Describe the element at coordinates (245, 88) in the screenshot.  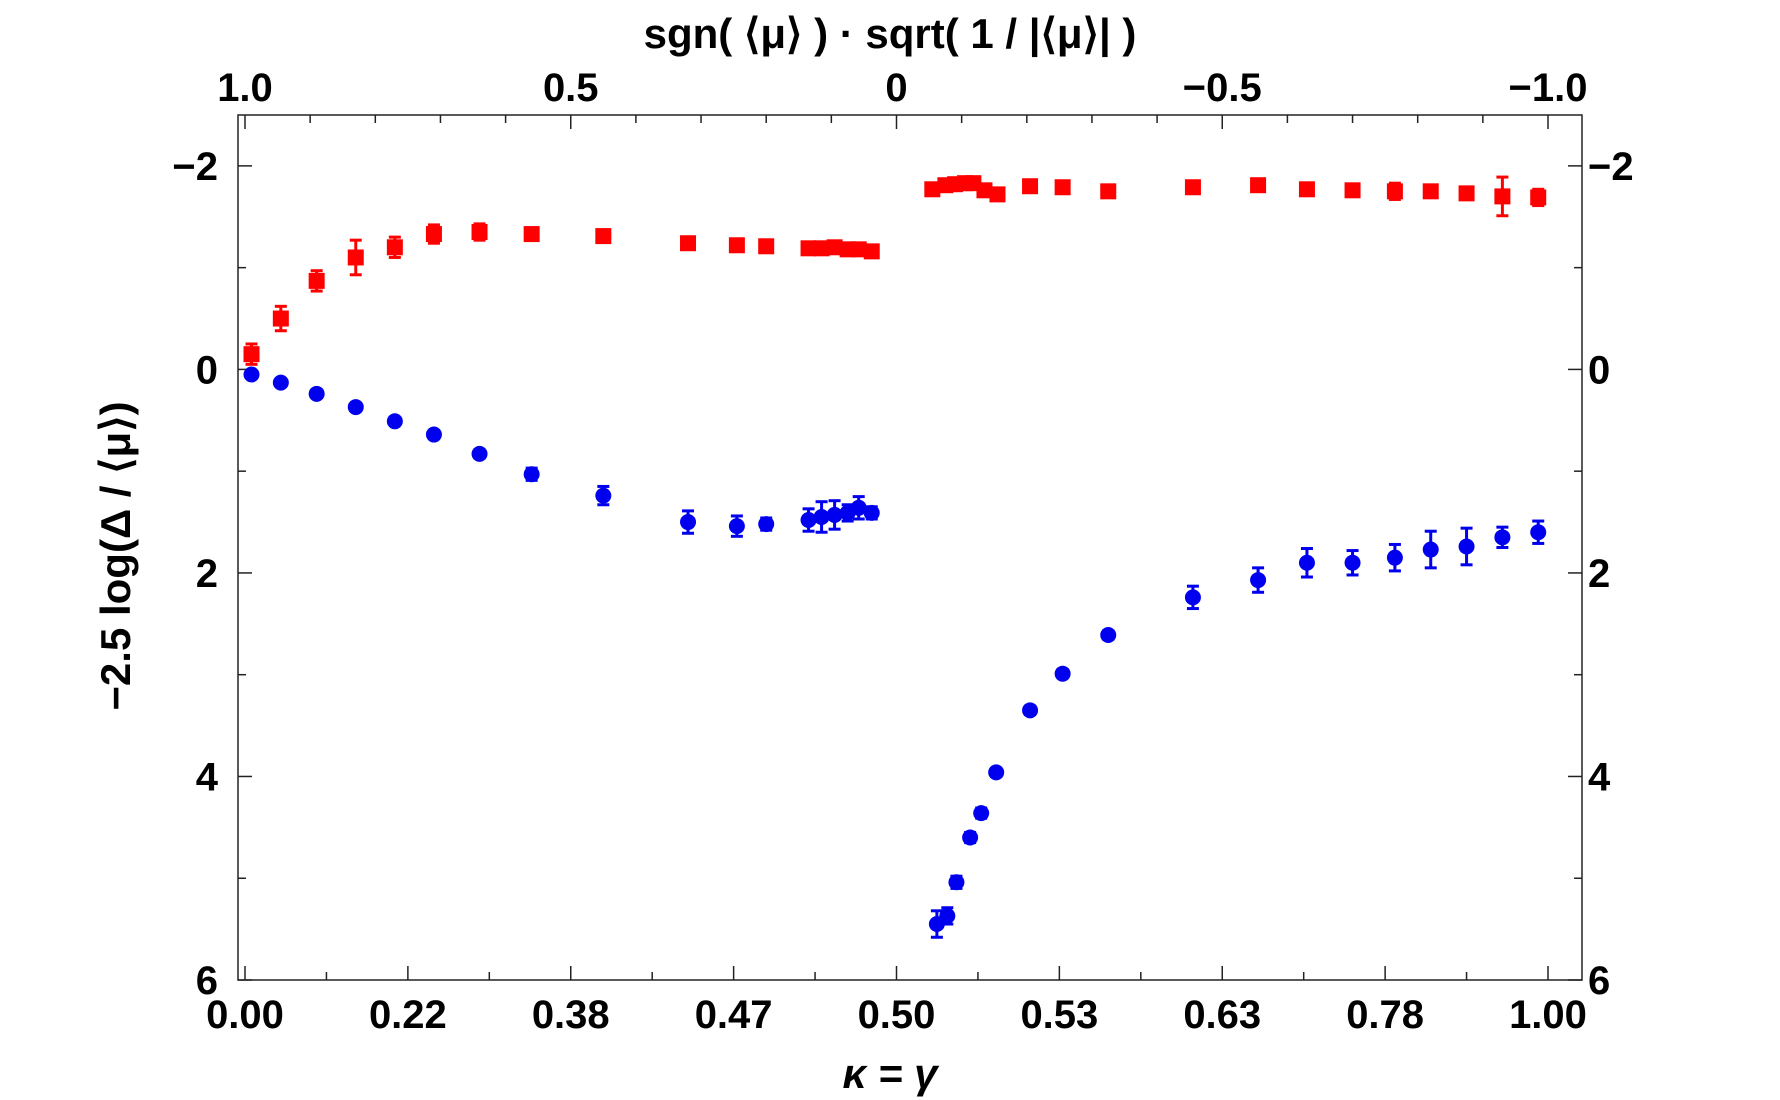
I see `top-tick-label: 1.0` at that location.